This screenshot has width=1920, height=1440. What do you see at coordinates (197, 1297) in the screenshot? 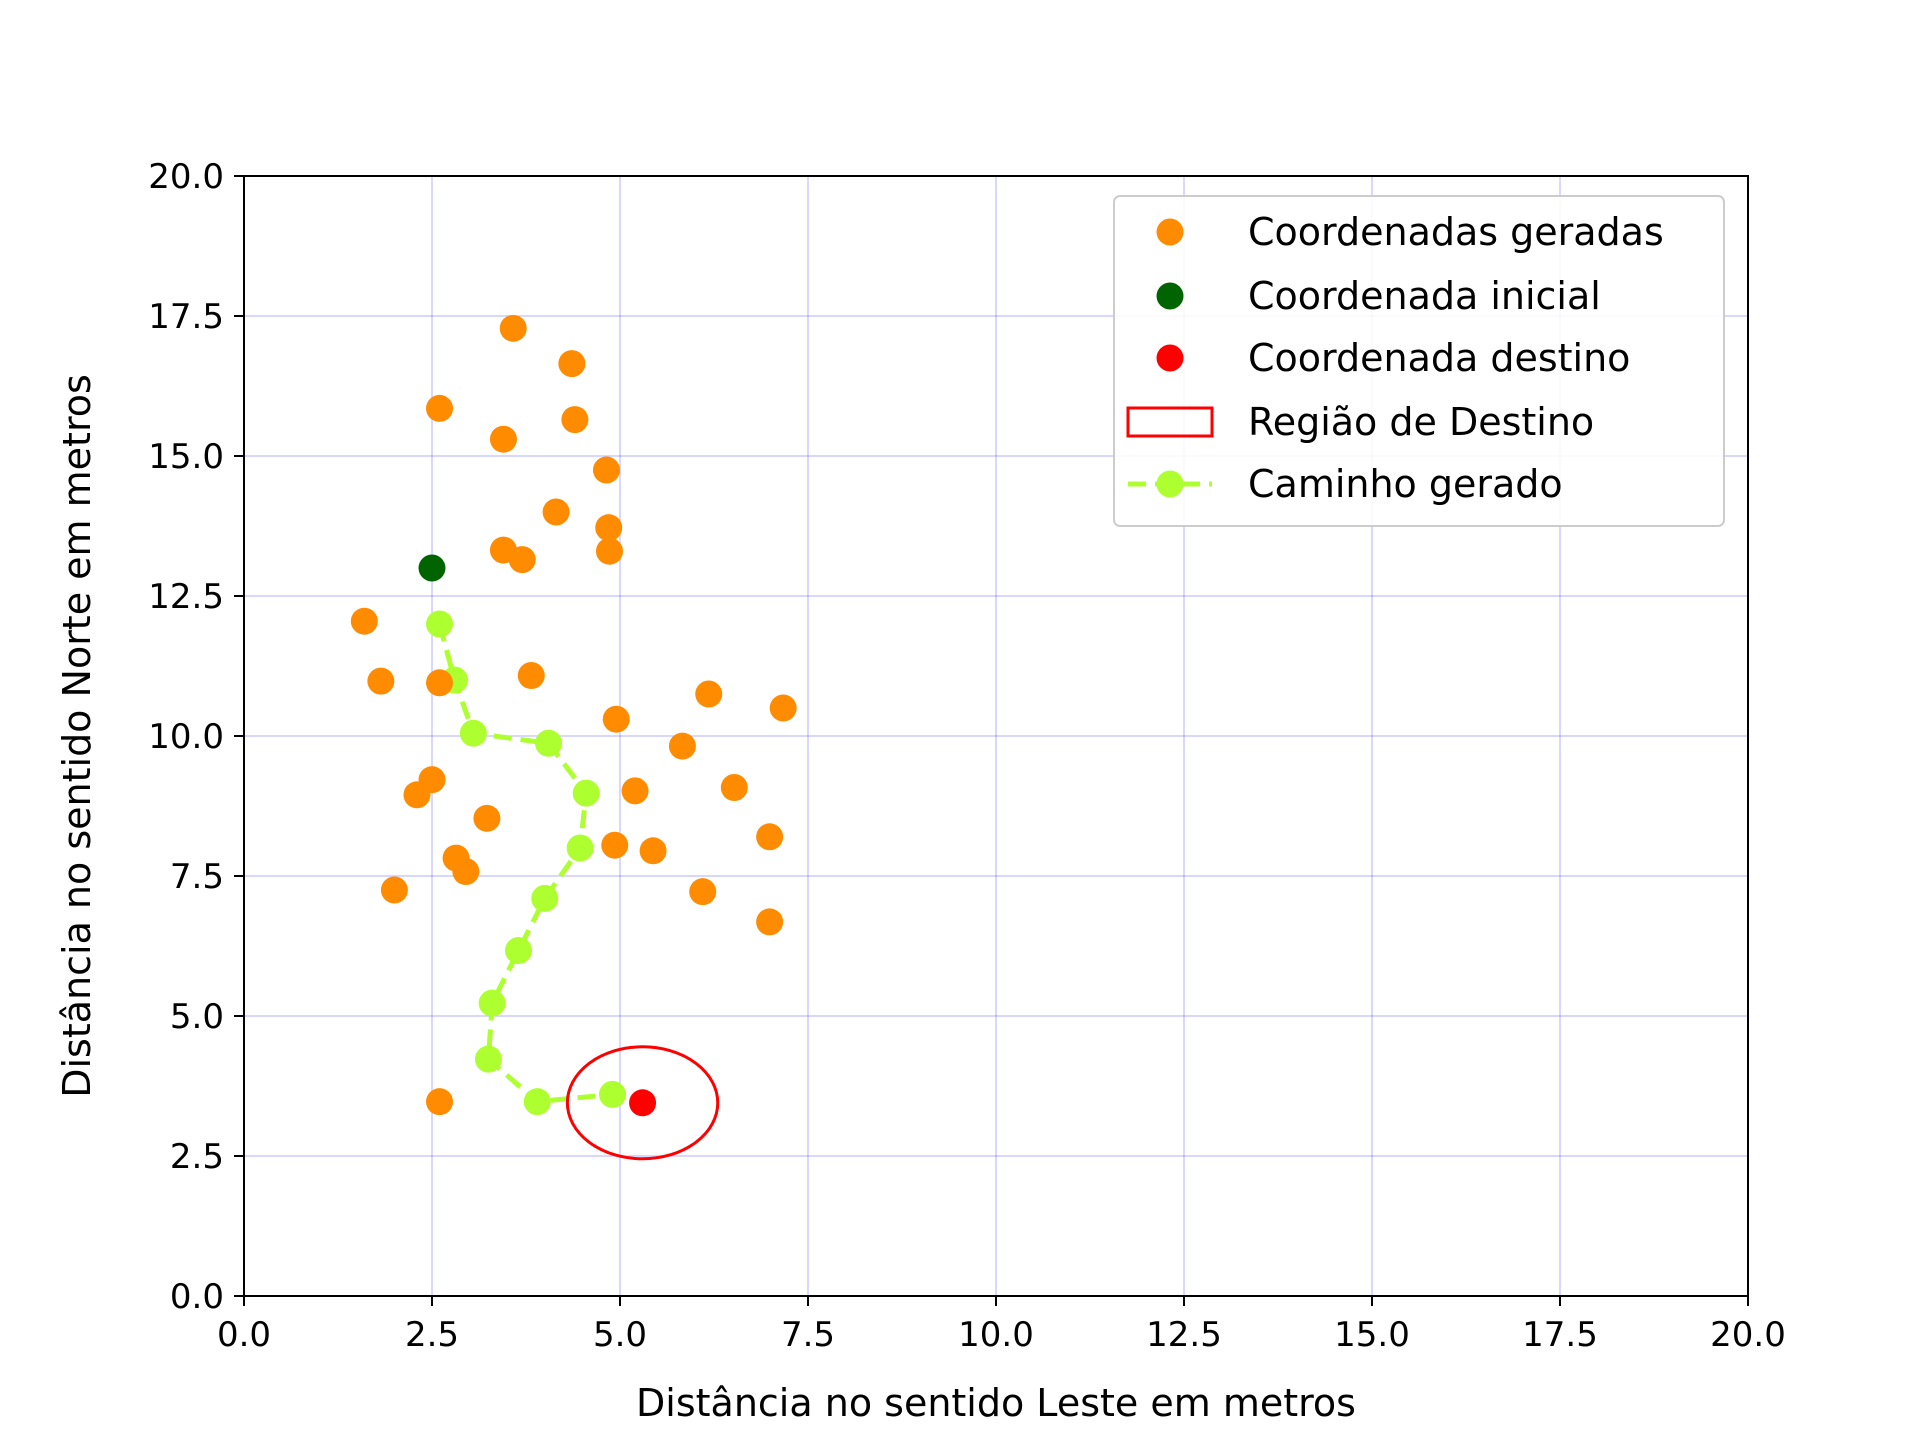
I see `y-tick-label: 0.0` at bounding box center [197, 1297].